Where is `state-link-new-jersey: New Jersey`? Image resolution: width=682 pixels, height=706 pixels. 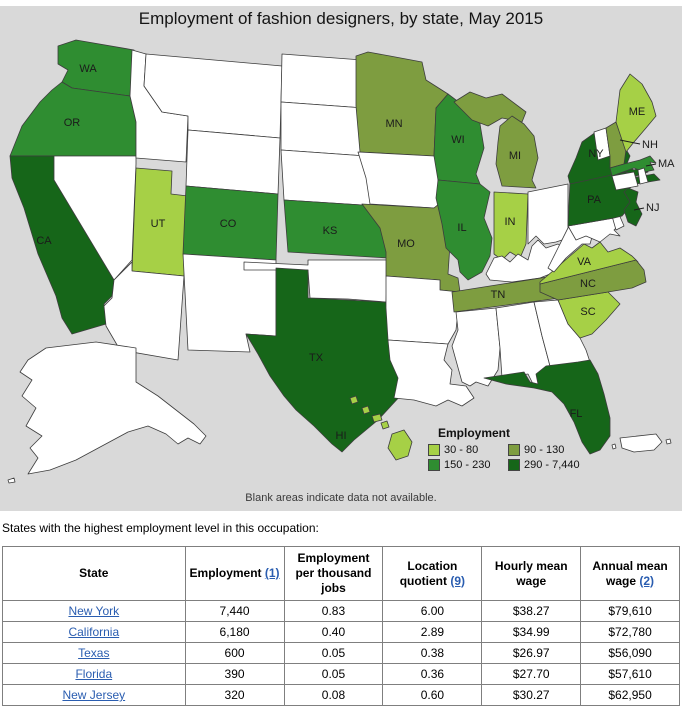
state-link-new-jersey: New Jersey is located at coordinates (94, 695).